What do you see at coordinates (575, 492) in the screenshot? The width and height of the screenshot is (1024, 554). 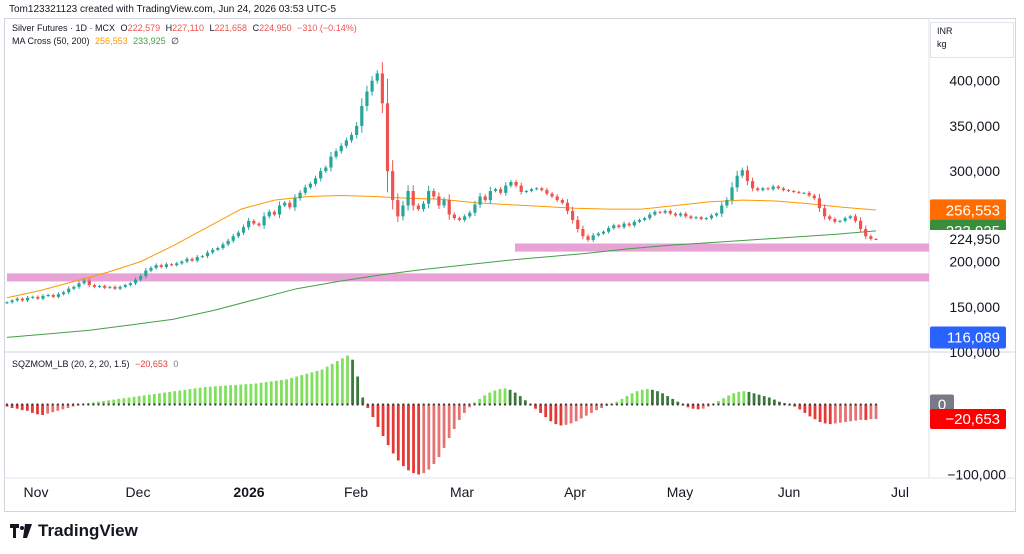 I see `time-tick-label: Apr` at bounding box center [575, 492].